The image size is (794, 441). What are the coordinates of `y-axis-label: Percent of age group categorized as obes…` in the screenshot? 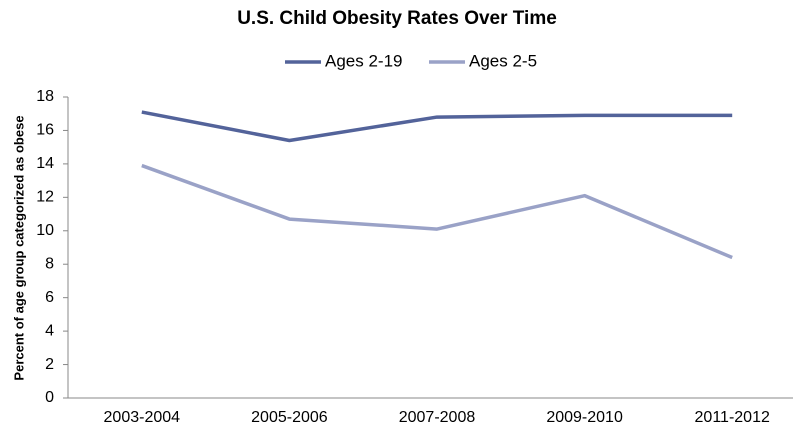 It's located at (18, 247).